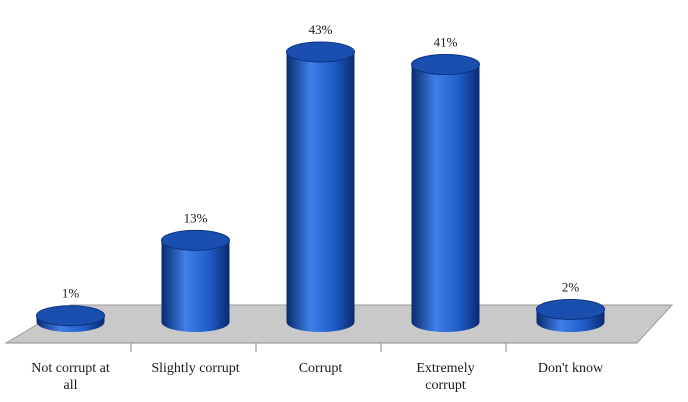 The width and height of the screenshot is (688, 402). What do you see at coordinates (571, 286) in the screenshot?
I see `value-label: 2%` at bounding box center [571, 286].